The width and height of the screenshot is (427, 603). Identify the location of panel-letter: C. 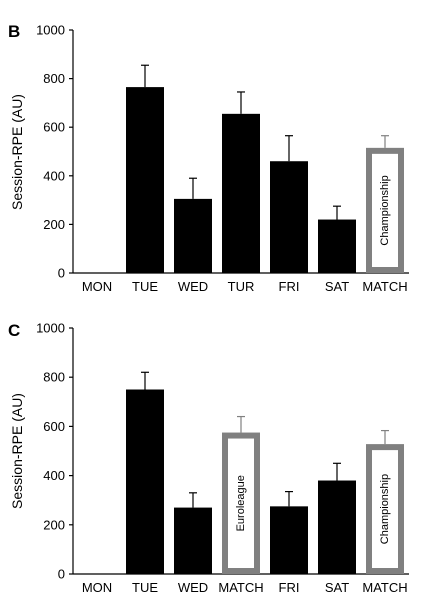
(14, 330).